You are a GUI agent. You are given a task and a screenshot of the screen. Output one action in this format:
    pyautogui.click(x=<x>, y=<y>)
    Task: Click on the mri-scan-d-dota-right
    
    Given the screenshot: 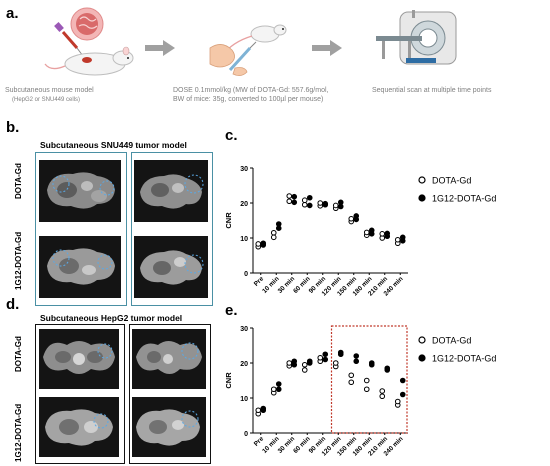 What is the action you would take?
    pyautogui.click(x=169, y=359)
    